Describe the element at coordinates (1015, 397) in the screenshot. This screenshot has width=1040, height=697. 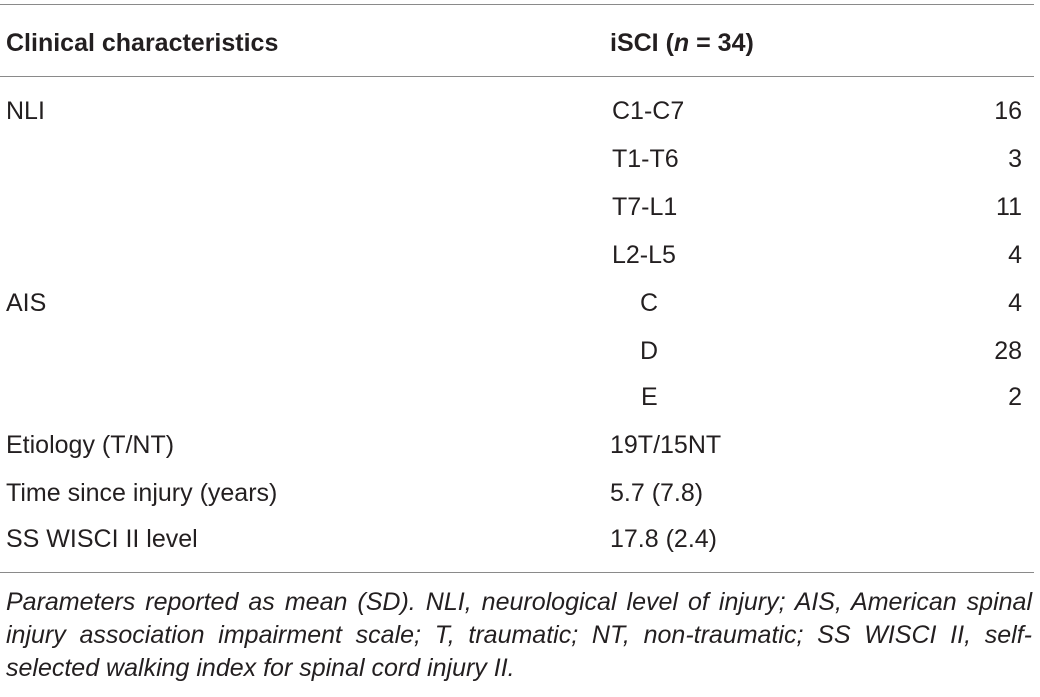
I see `row-count: 2` at that location.